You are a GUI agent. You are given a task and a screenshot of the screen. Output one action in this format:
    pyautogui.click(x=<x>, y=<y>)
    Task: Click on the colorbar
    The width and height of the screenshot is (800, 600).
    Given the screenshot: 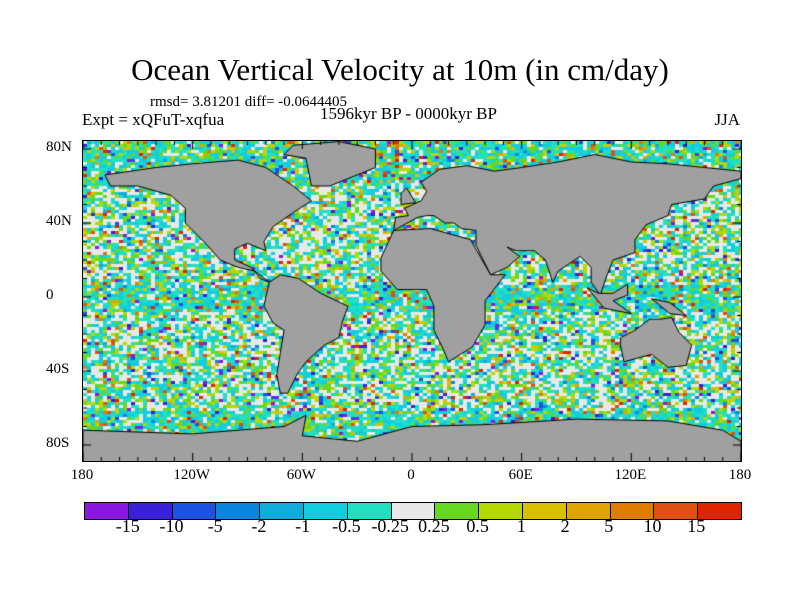 What is the action you would take?
    pyautogui.click(x=413, y=511)
    